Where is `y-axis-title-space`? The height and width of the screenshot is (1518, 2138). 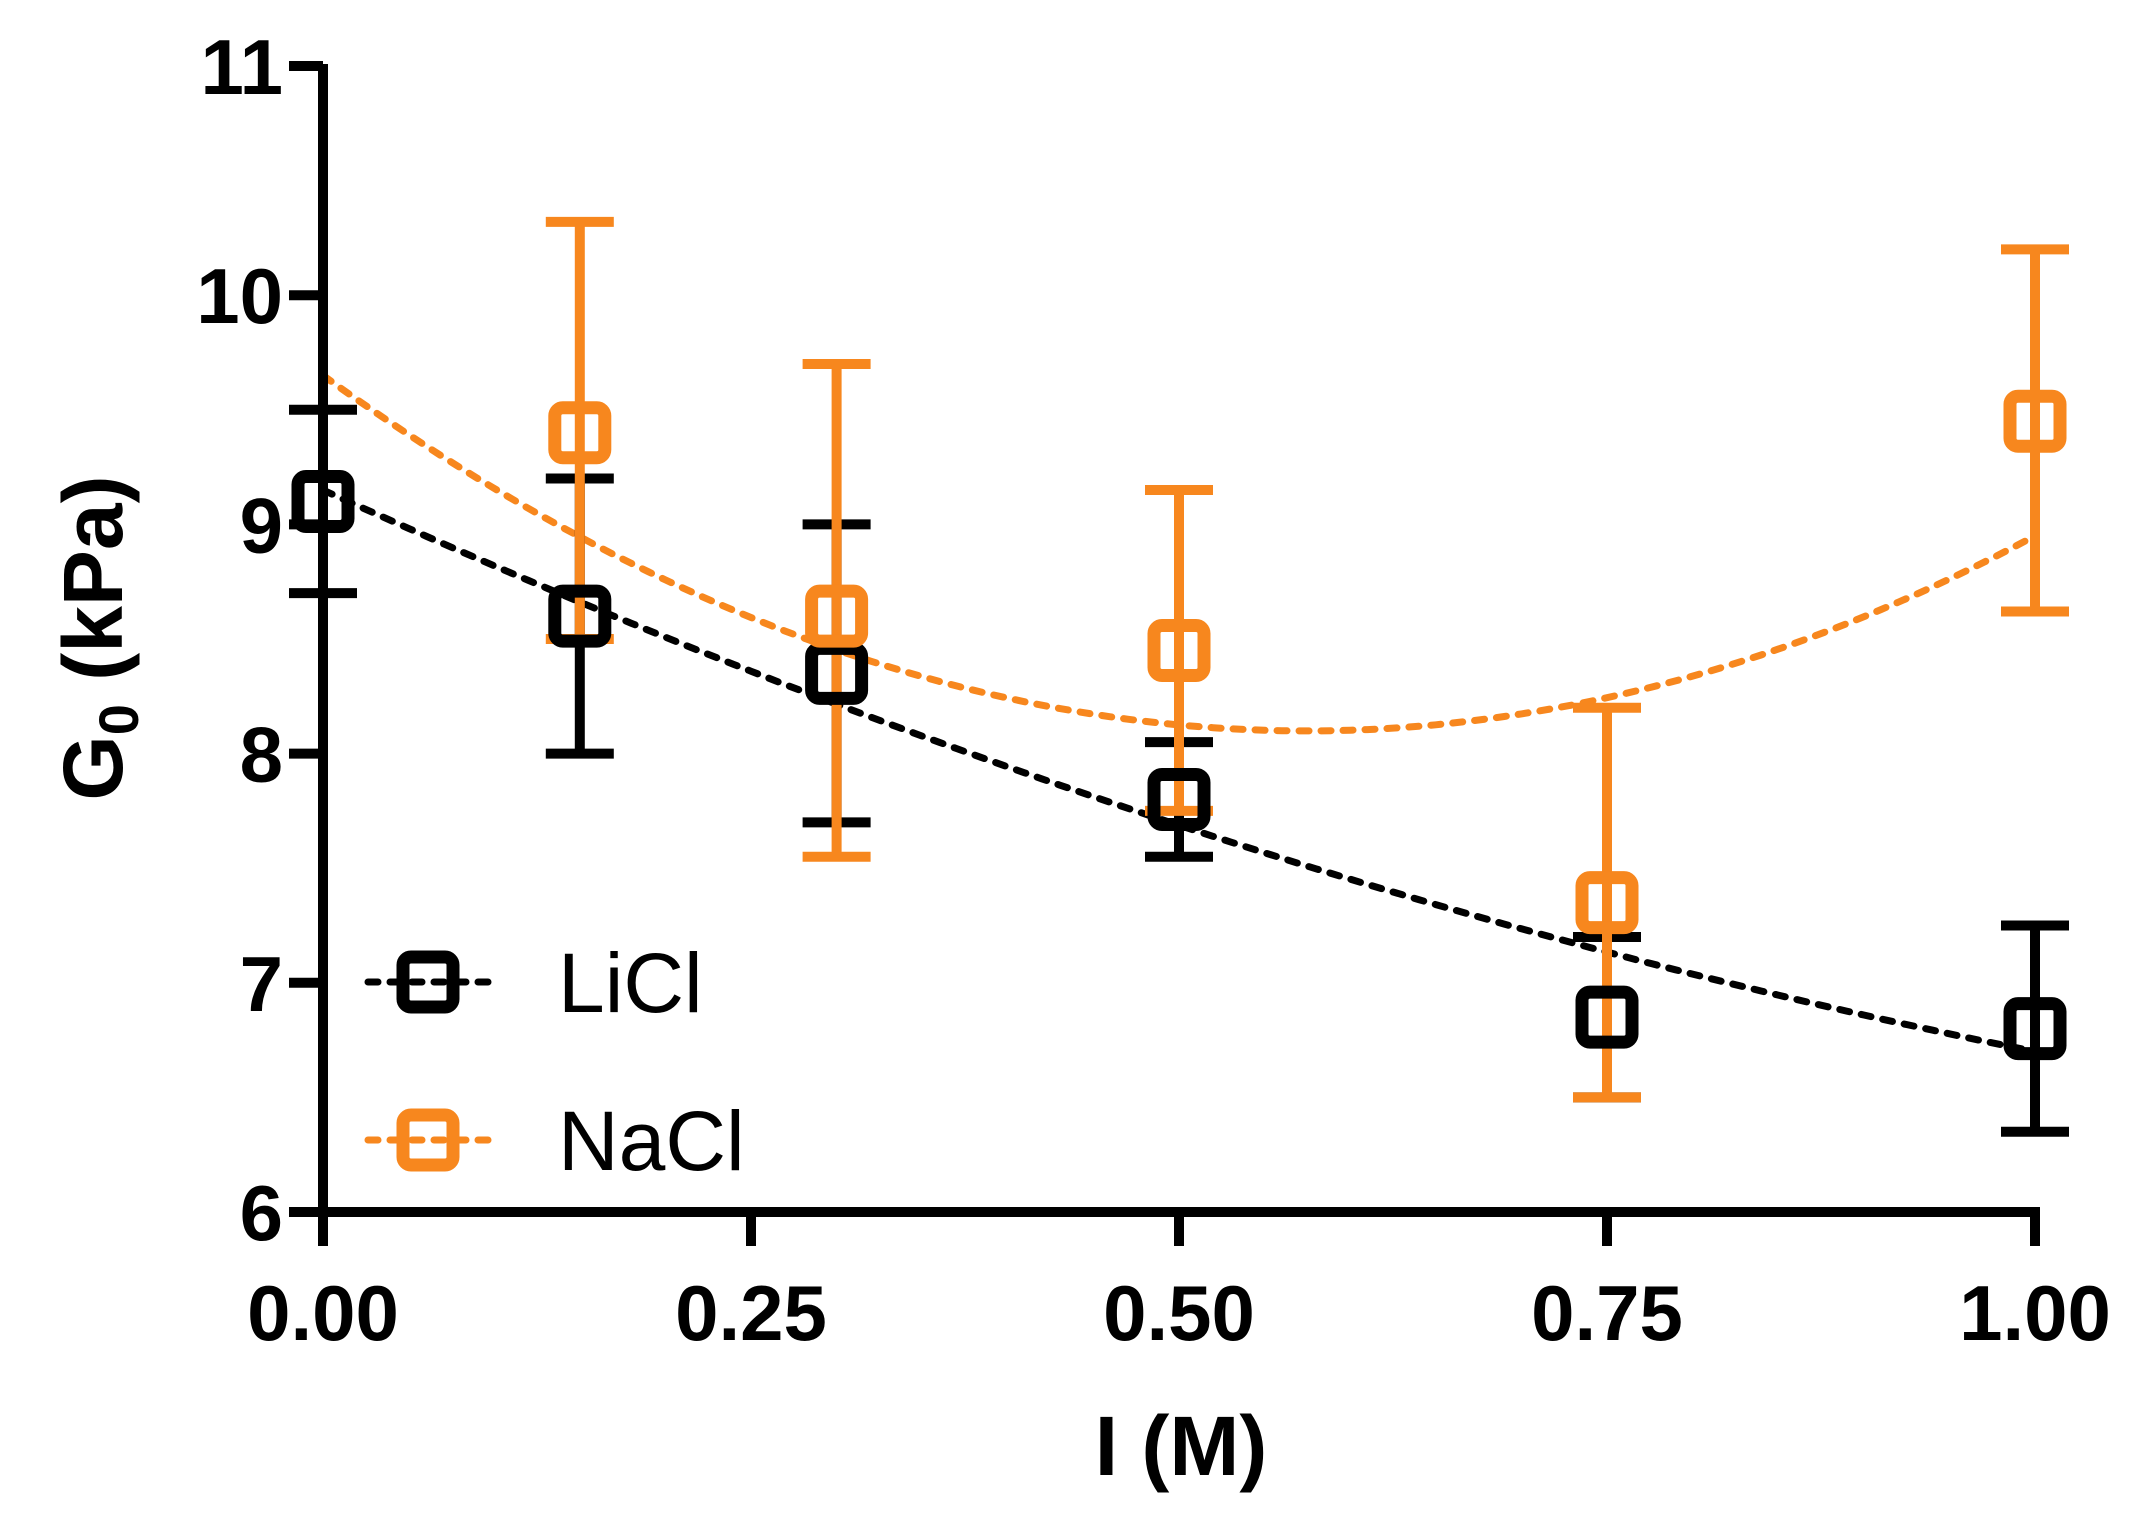 y-axis-title-space is located at coordinates (93, 692).